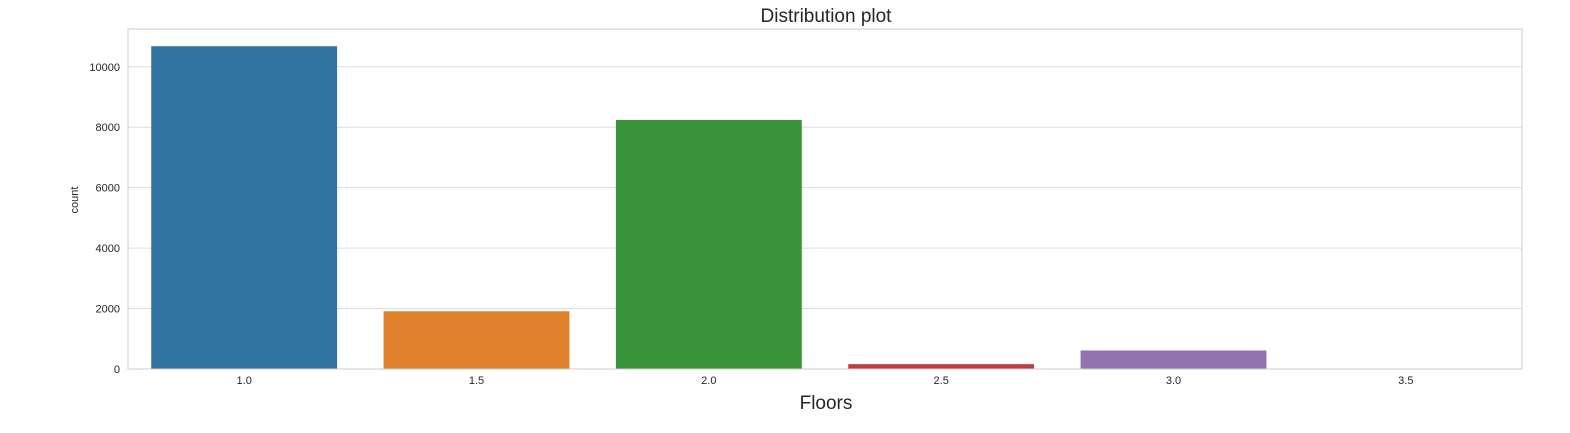 The width and height of the screenshot is (1570, 433). Describe the element at coordinates (104, 219) in the screenshot. I see `y-tick-labels: 0 2000 4000 6000 8000 10000` at that location.